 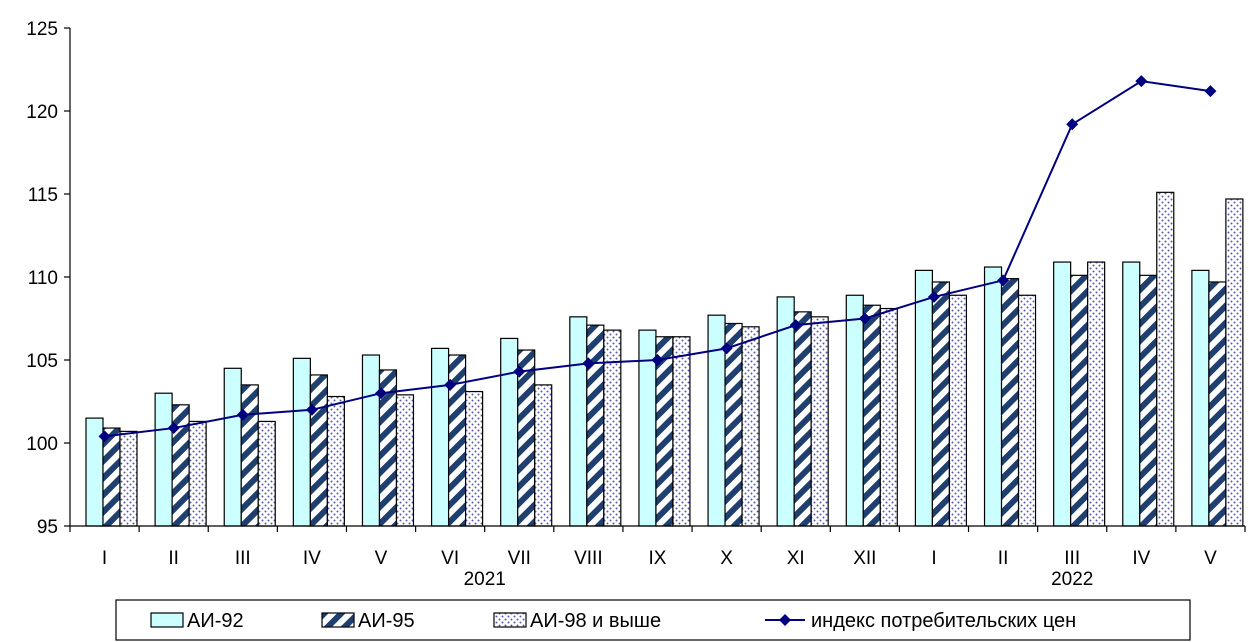 I want to click on legend-swatch-ai95, so click(x=338, y=620).